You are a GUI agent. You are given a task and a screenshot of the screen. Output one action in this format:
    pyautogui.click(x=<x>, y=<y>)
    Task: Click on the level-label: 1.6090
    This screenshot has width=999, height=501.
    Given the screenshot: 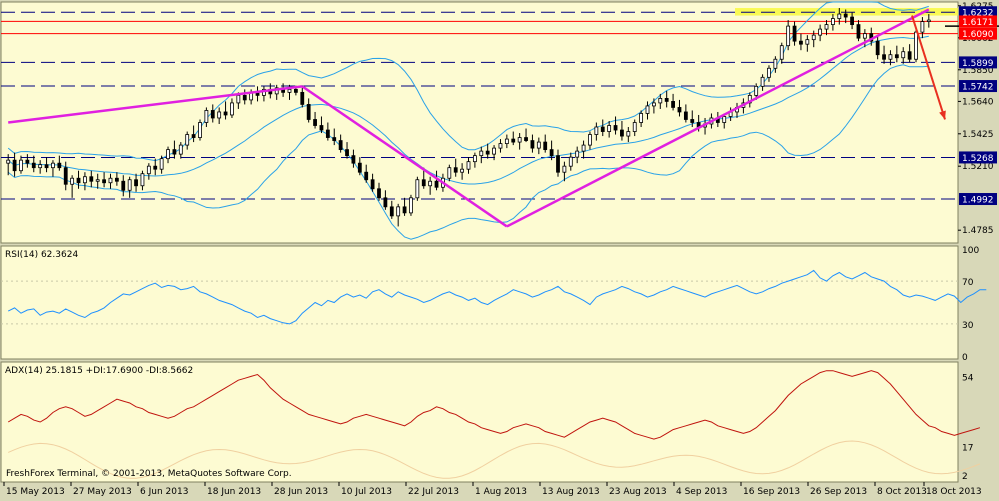 What is the action you would take?
    pyautogui.click(x=978, y=35)
    